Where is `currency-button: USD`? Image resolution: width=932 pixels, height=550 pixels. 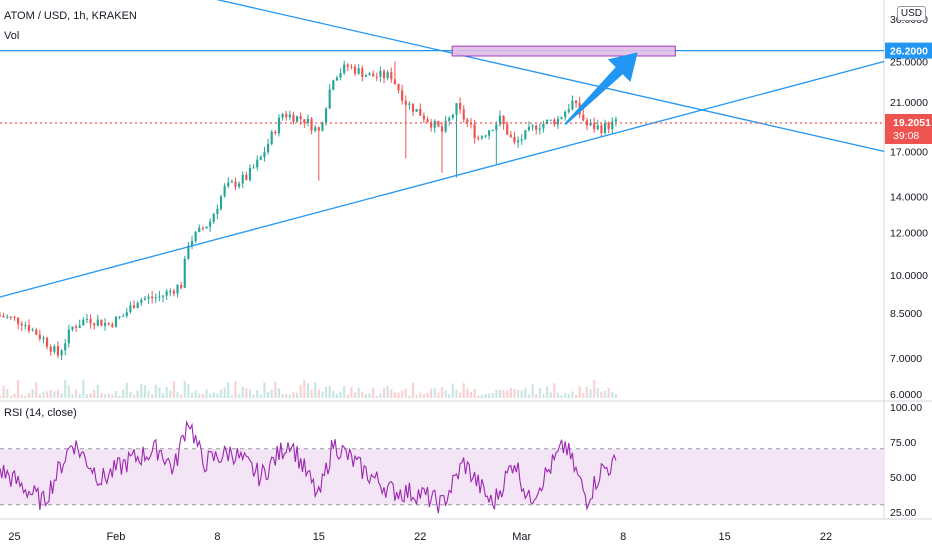
currency-button: USD is located at coordinates (911, 13).